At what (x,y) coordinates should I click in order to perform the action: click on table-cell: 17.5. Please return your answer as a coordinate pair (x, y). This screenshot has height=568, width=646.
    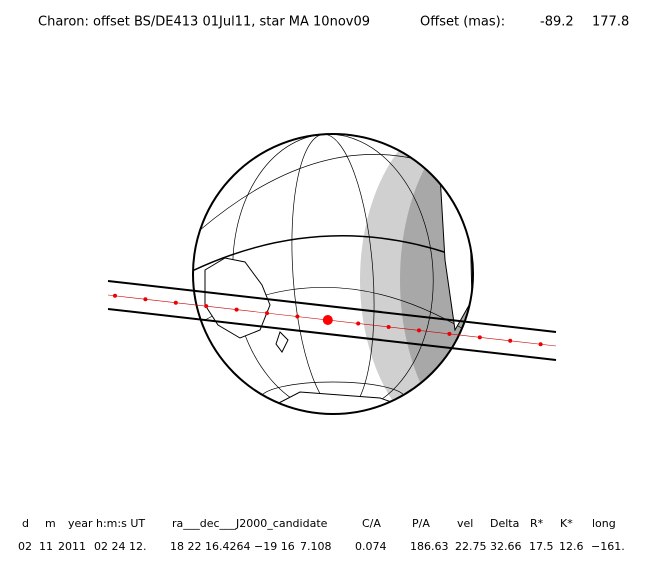
    Looking at the image, I should click on (541, 546).